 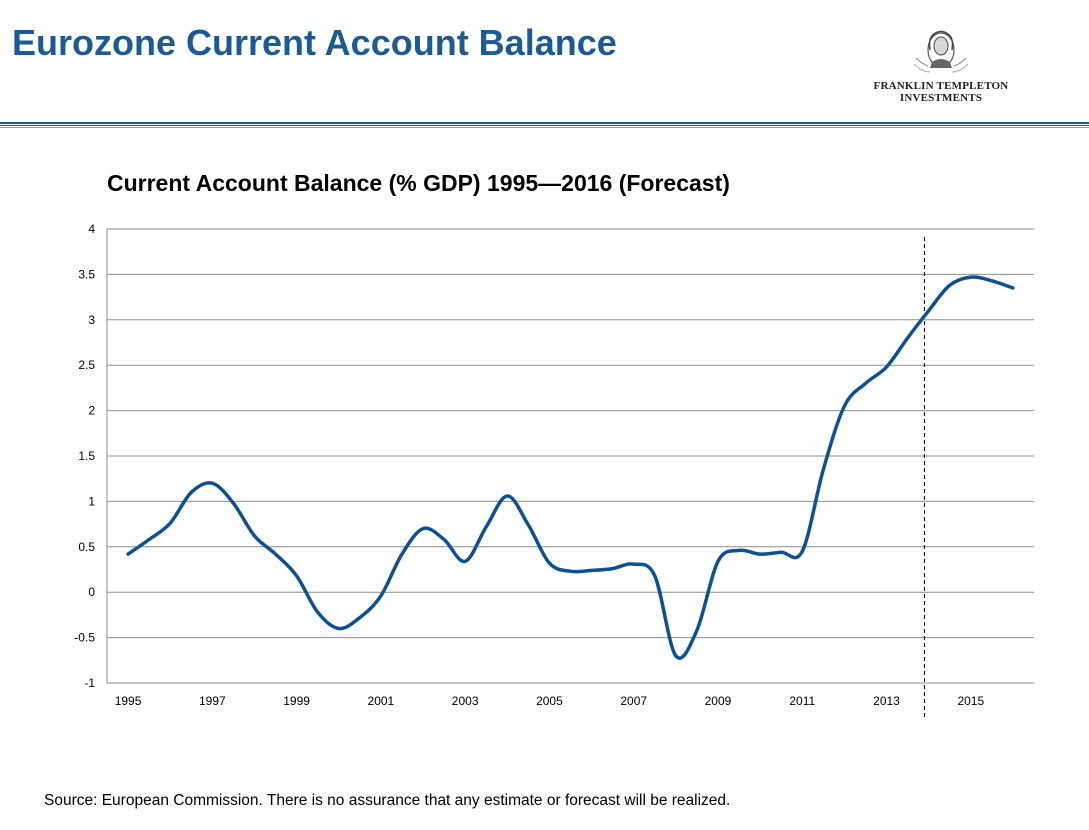 I want to click on header-divider-light, so click(x=544, y=127).